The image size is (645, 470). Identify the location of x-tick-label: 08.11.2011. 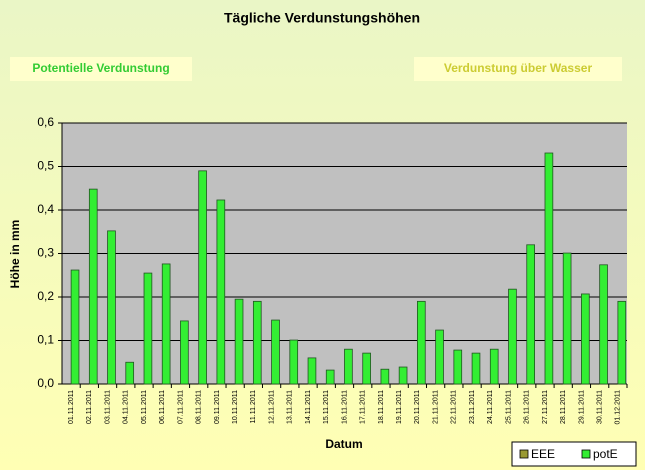
(199, 407).